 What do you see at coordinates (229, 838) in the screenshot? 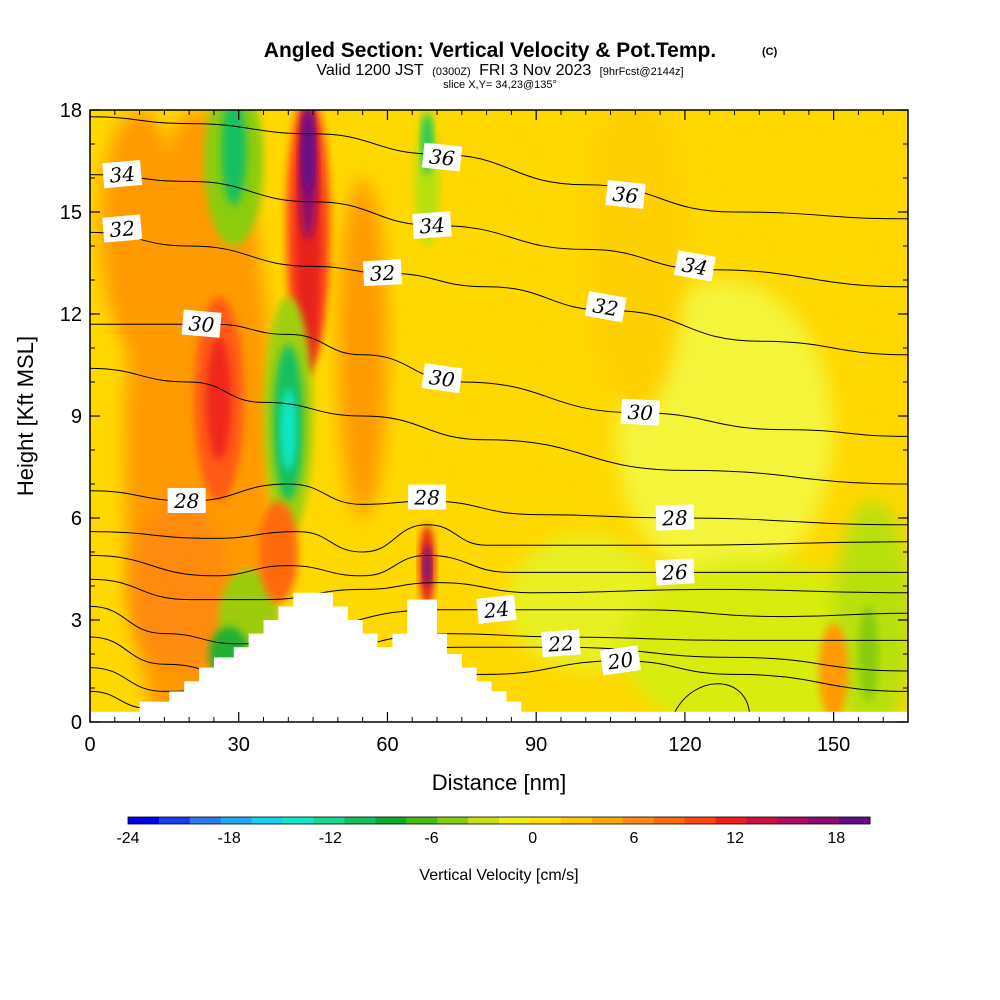
I see `colorbar-tick-label: -18` at bounding box center [229, 838].